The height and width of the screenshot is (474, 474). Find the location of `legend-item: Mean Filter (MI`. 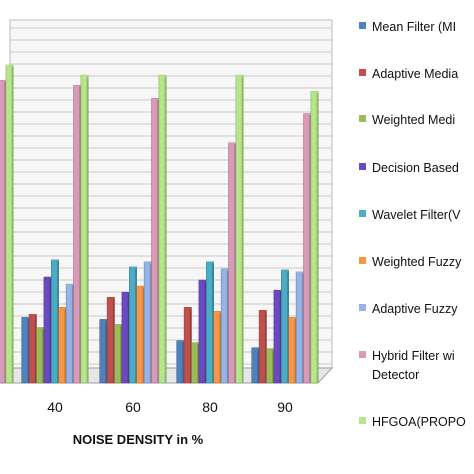

legend-item: Mean Filter (MI is located at coordinates (407, 27).